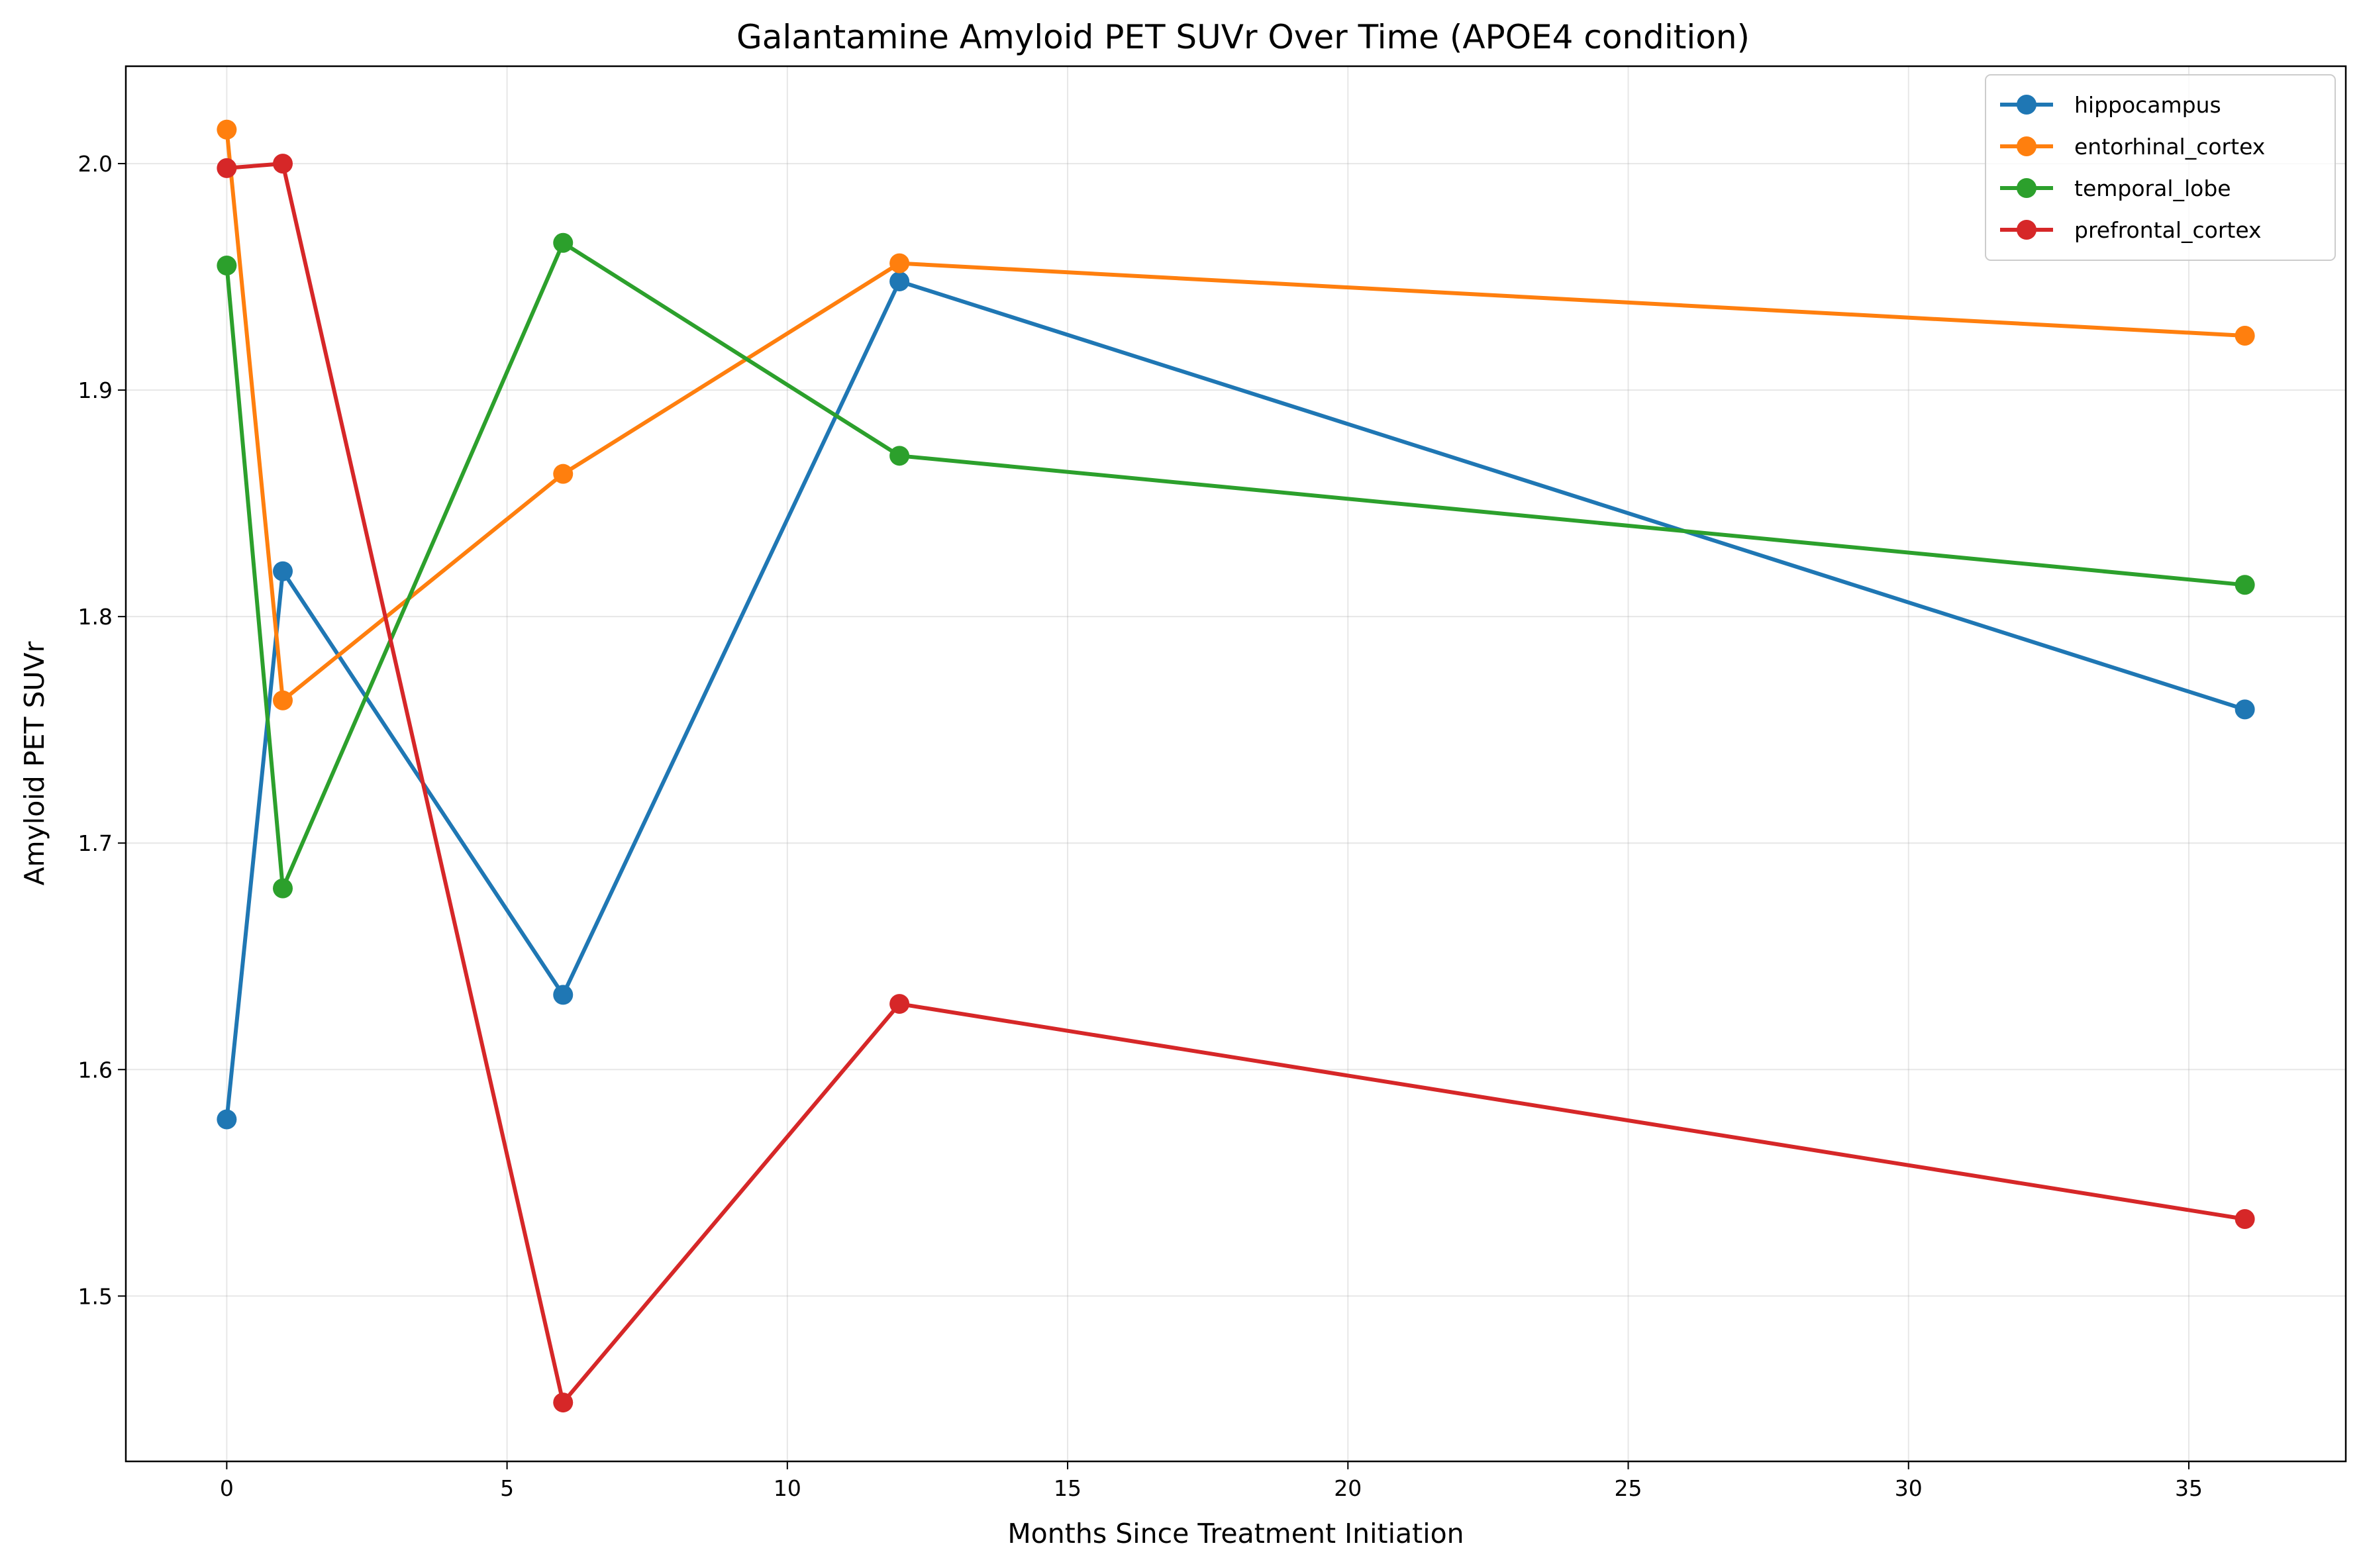  What do you see at coordinates (787, 1488) in the screenshot?
I see `x-tick-label: 10` at bounding box center [787, 1488].